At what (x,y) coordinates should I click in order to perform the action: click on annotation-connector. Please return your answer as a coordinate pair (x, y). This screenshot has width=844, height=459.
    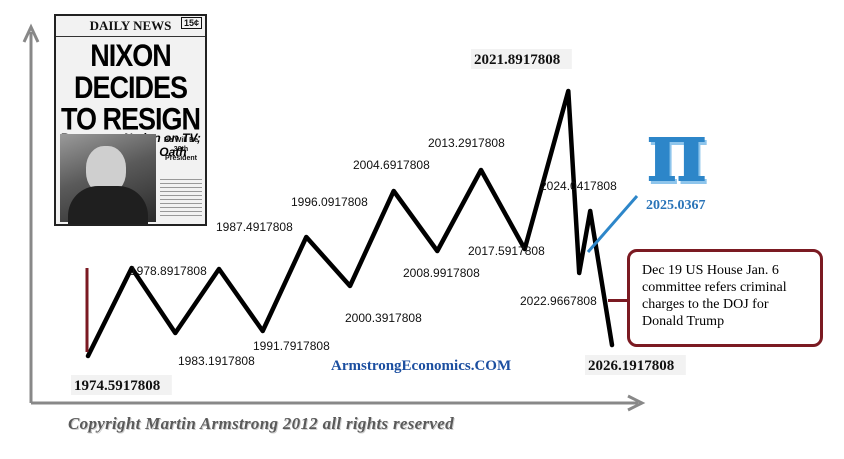
    Looking at the image, I should click on (618, 300).